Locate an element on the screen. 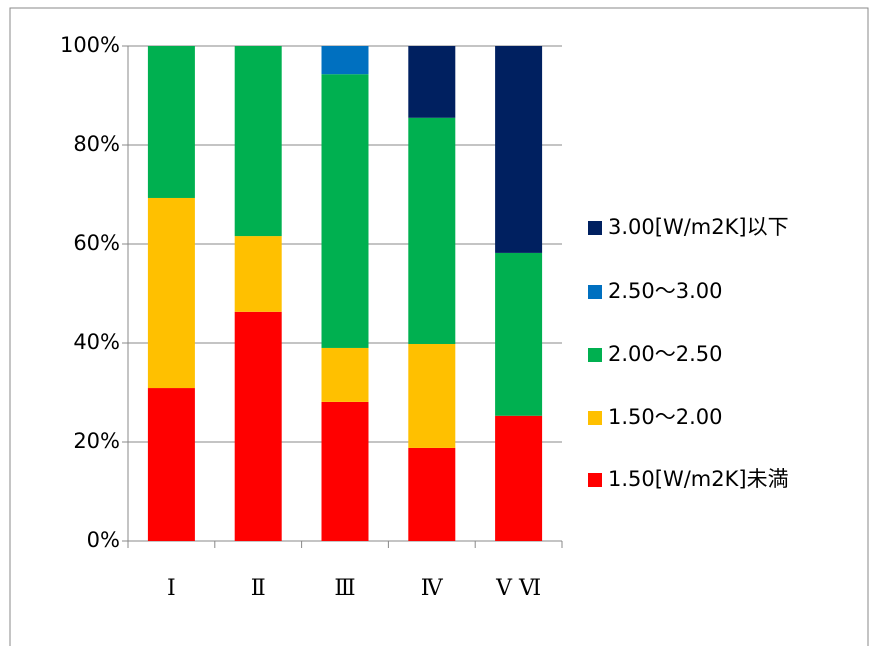 The width and height of the screenshot is (871, 646). y-tick-label: 100% is located at coordinates (90, 45).